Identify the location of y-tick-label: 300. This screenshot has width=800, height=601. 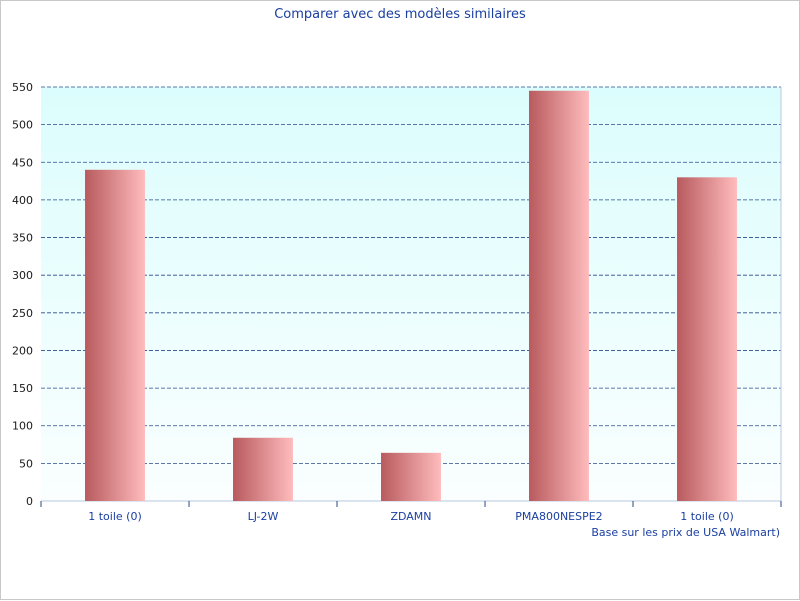
(22, 275).